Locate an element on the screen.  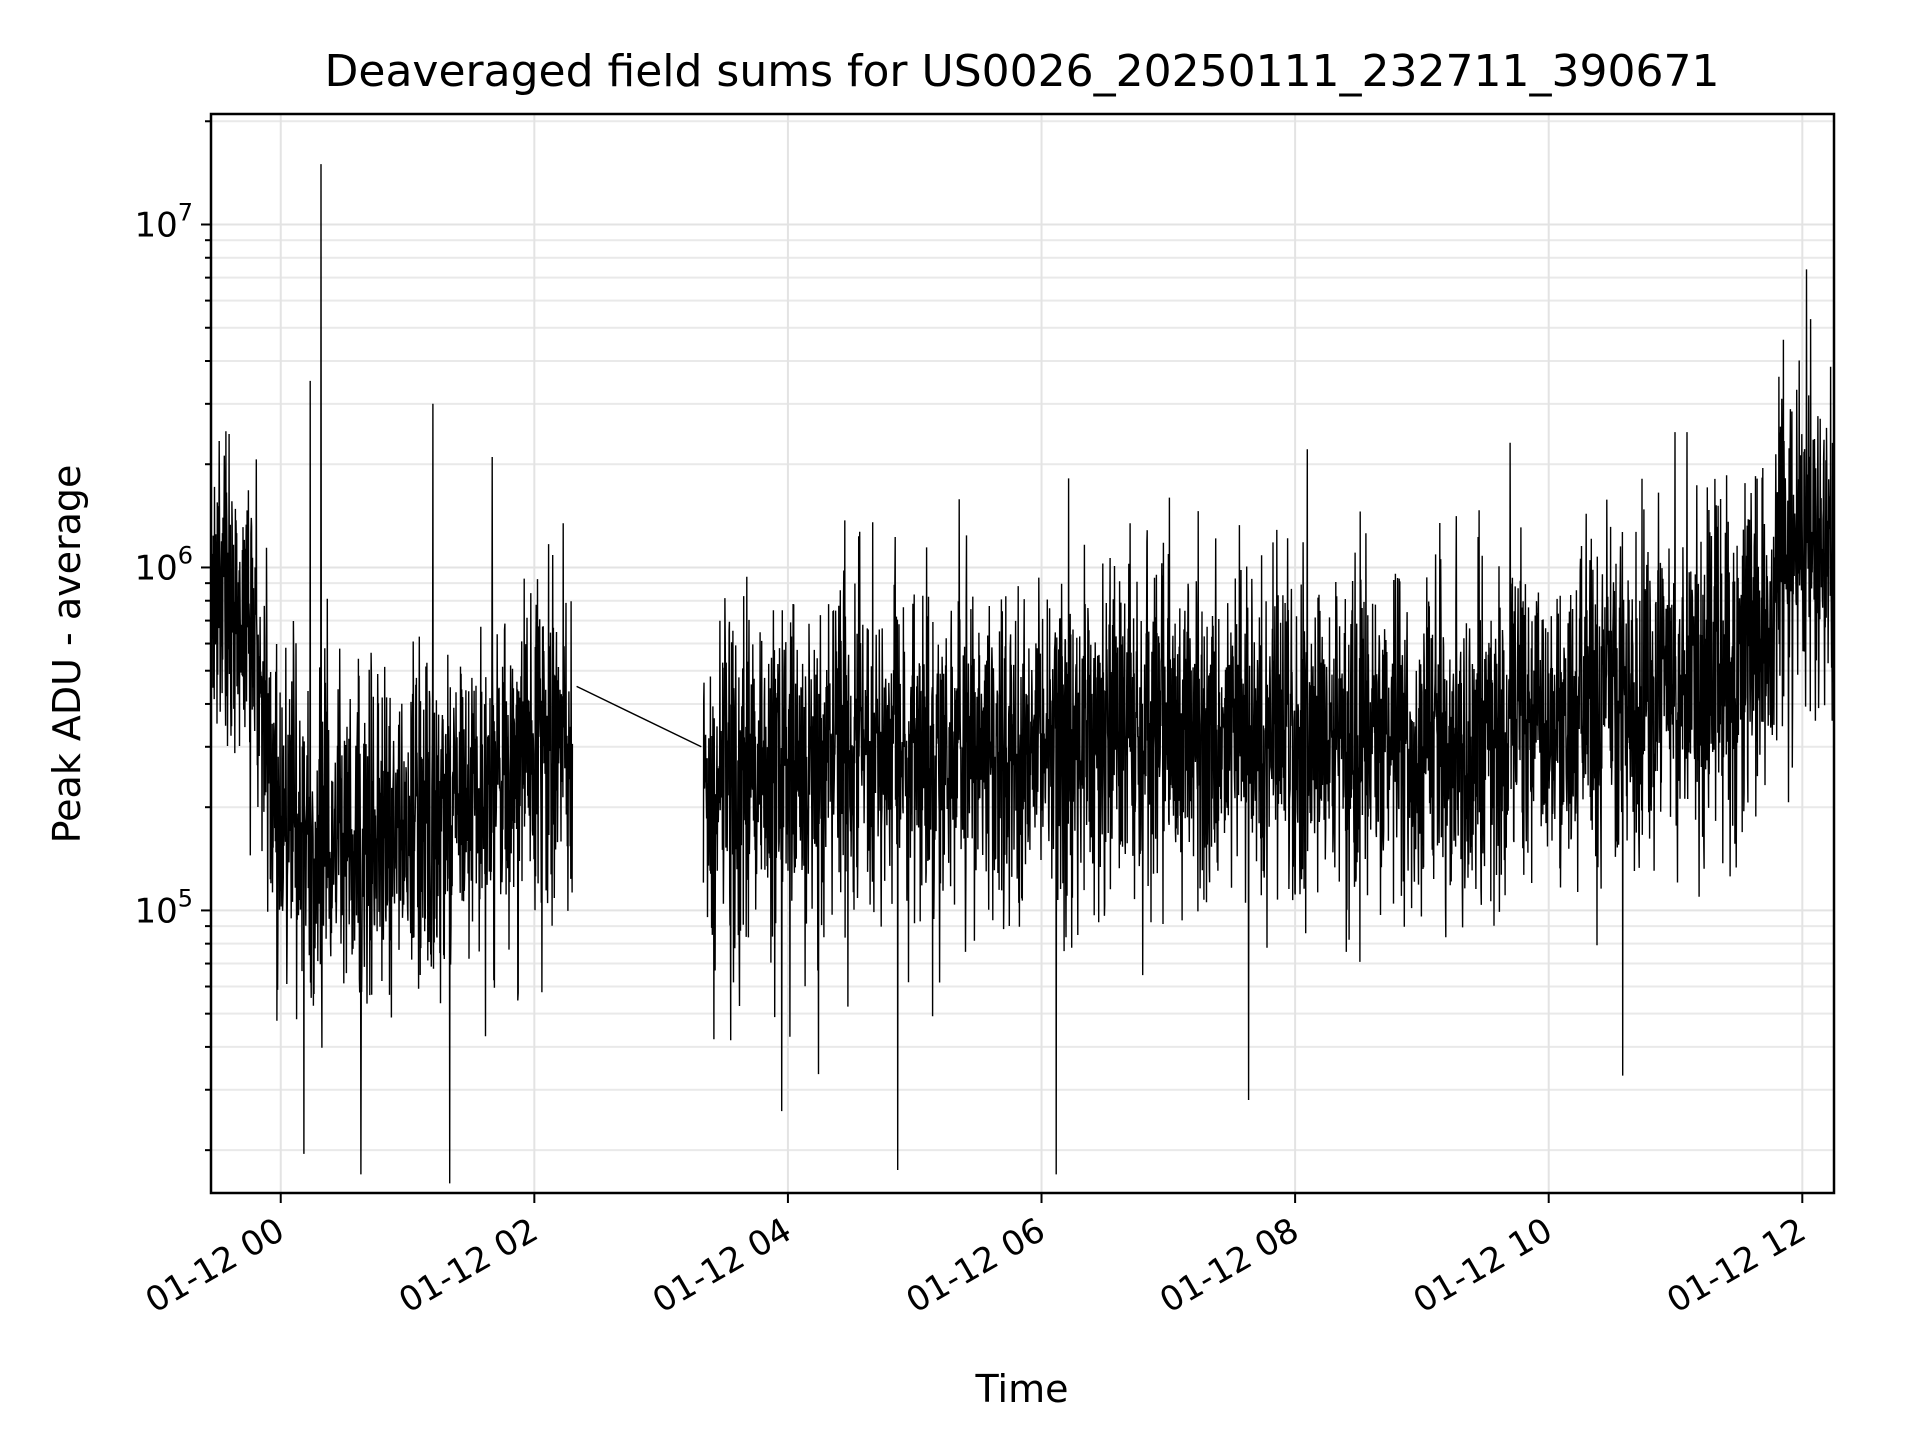
x-tick-label: 01-12 10 is located at coordinates (1483, 1265).